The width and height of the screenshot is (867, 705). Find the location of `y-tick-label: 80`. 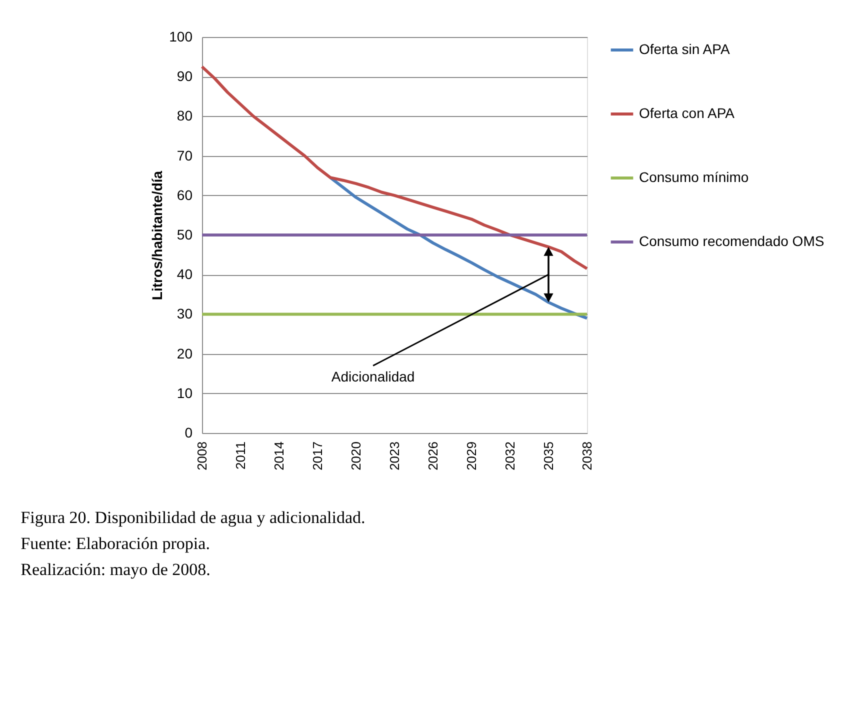

y-tick-label: 80 is located at coordinates (184, 116).